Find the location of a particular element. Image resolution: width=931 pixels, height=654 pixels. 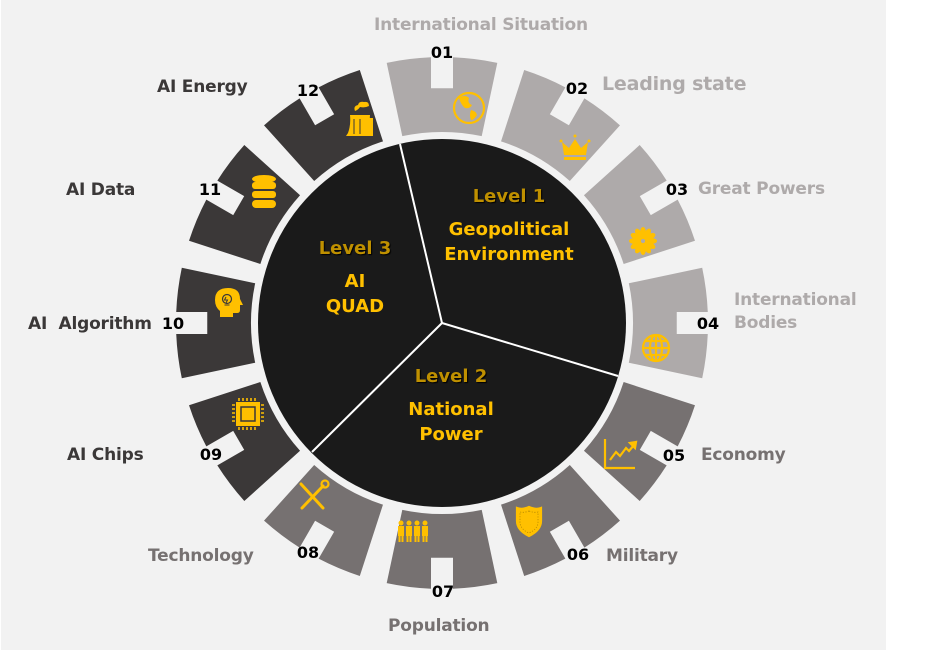

level-3-title-line1: AI is located at coordinates (355, 281).